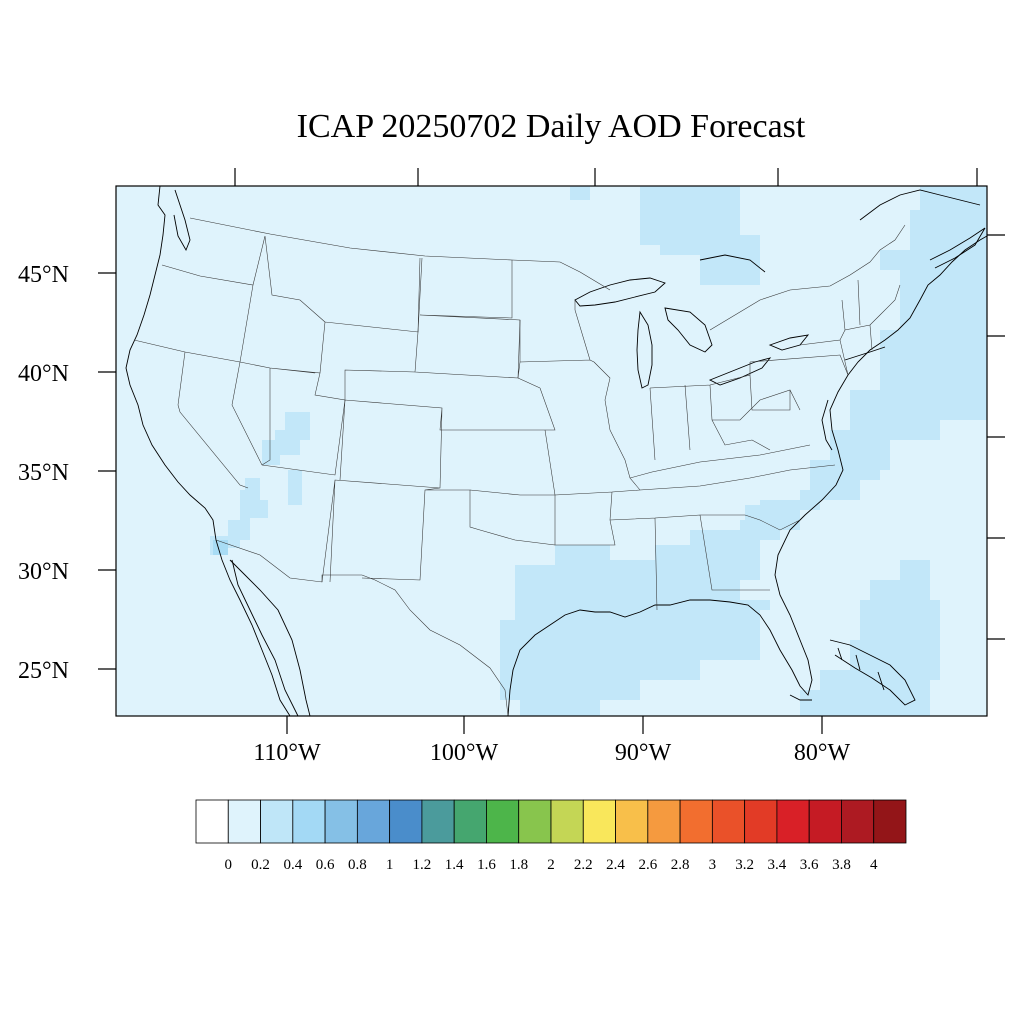 This screenshot has width=1024, height=1024. What do you see at coordinates (422, 865) in the screenshot?
I see `colorbar-label: 1.2` at bounding box center [422, 865].